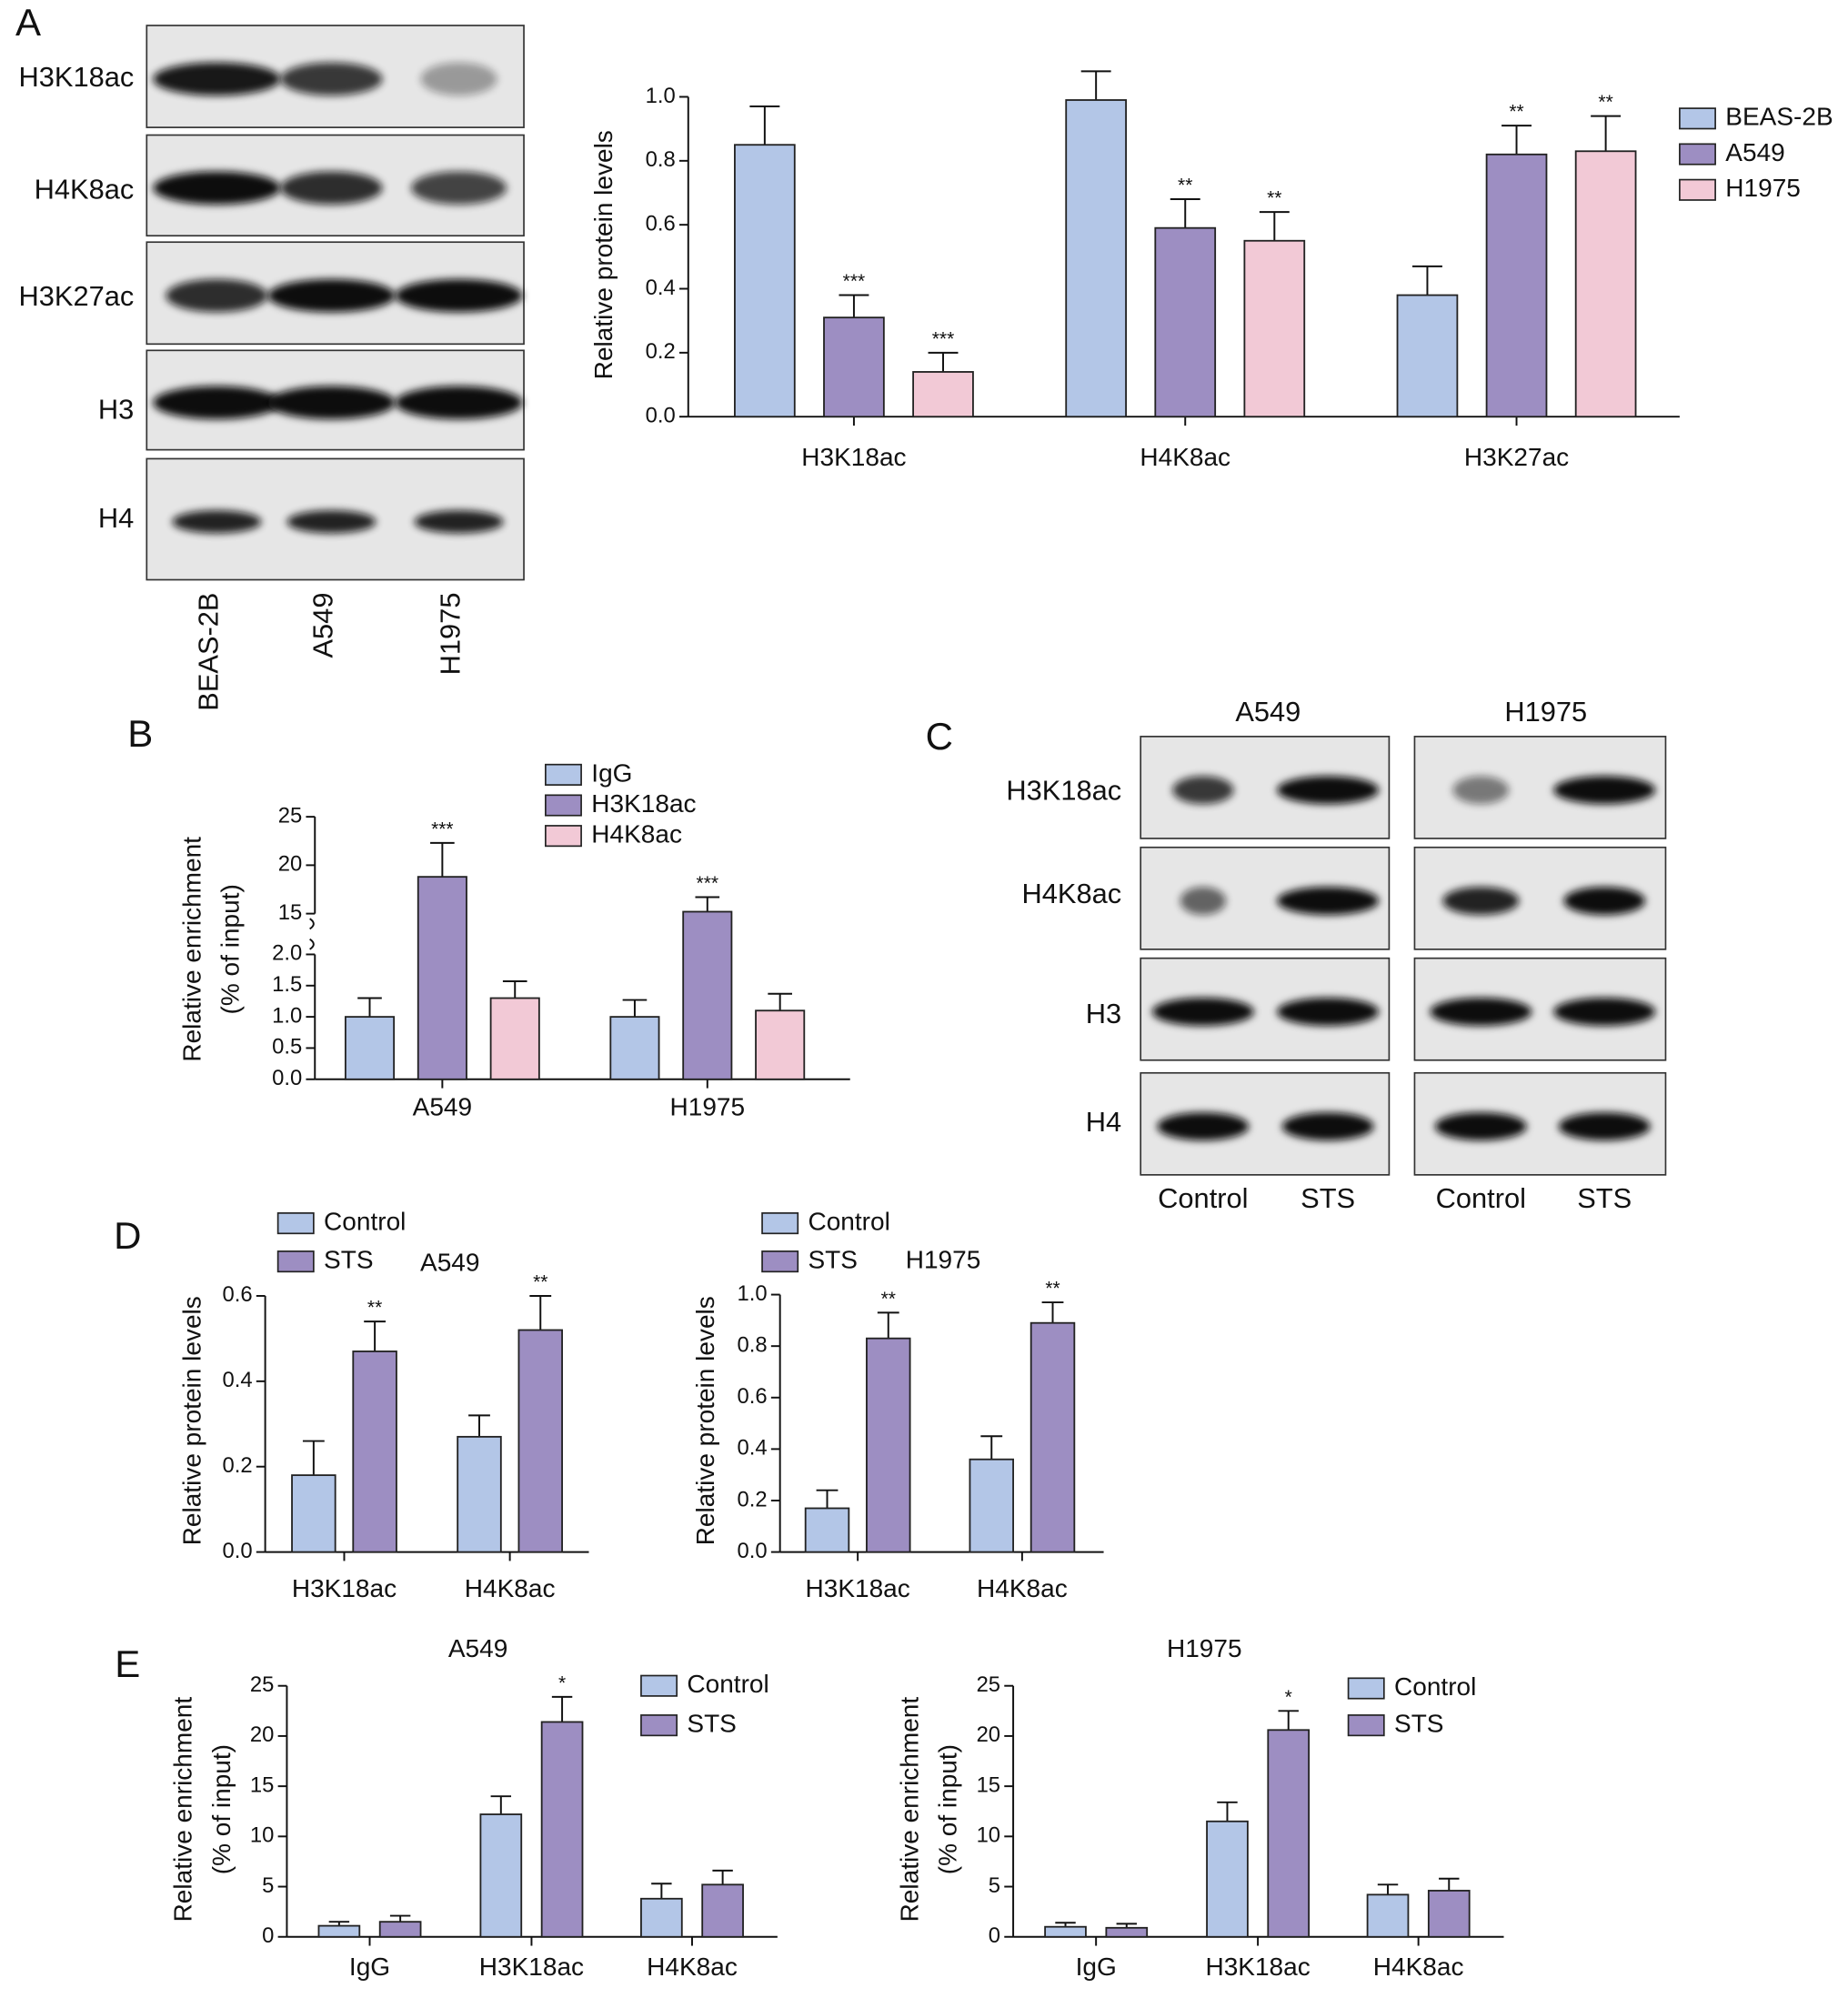 The width and height of the screenshot is (1848, 1998). Describe the element at coordinates (947, 1809) in the screenshot. I see `y-axis-label: (% of input)` at that location.